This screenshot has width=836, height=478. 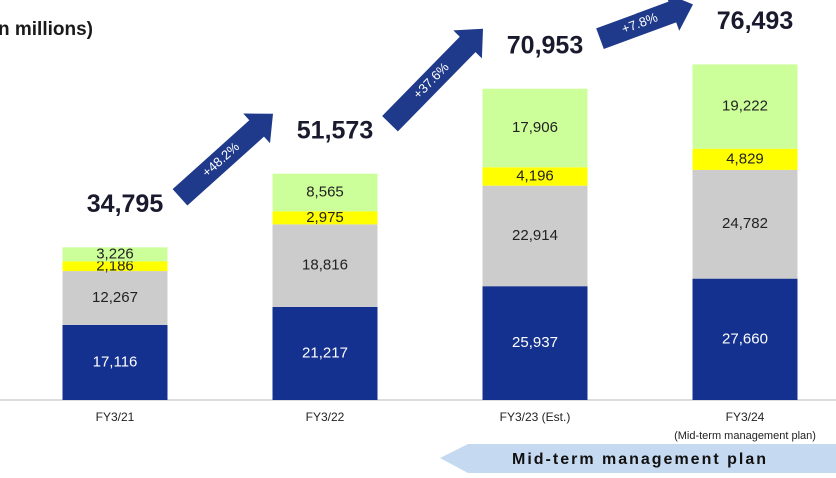 What do you see at coordinates (46, 29) in the screenshot?
I see `chart-title: n millions)` at bounding box center [46, 29].